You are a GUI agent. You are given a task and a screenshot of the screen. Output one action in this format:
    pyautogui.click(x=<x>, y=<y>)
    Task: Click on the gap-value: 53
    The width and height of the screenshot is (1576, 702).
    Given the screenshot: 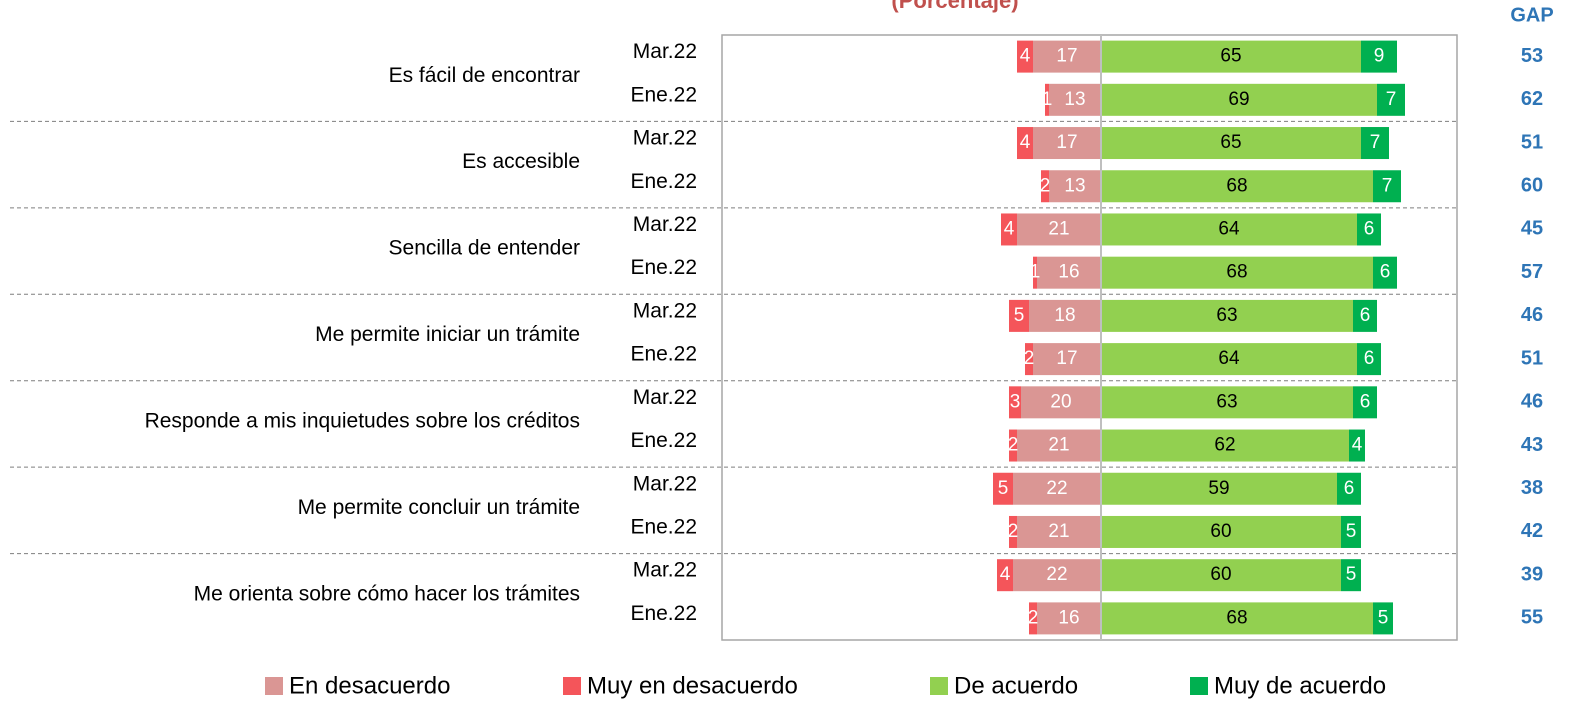 What is the action you would take?
    pyautogui.click(x=1532, y=56)
    